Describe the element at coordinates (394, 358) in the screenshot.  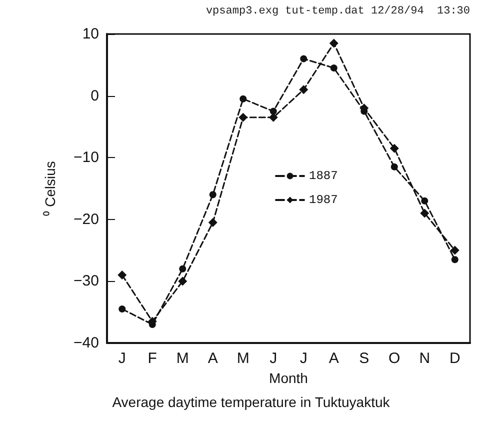
I see `x-tick-label: O` at that location.